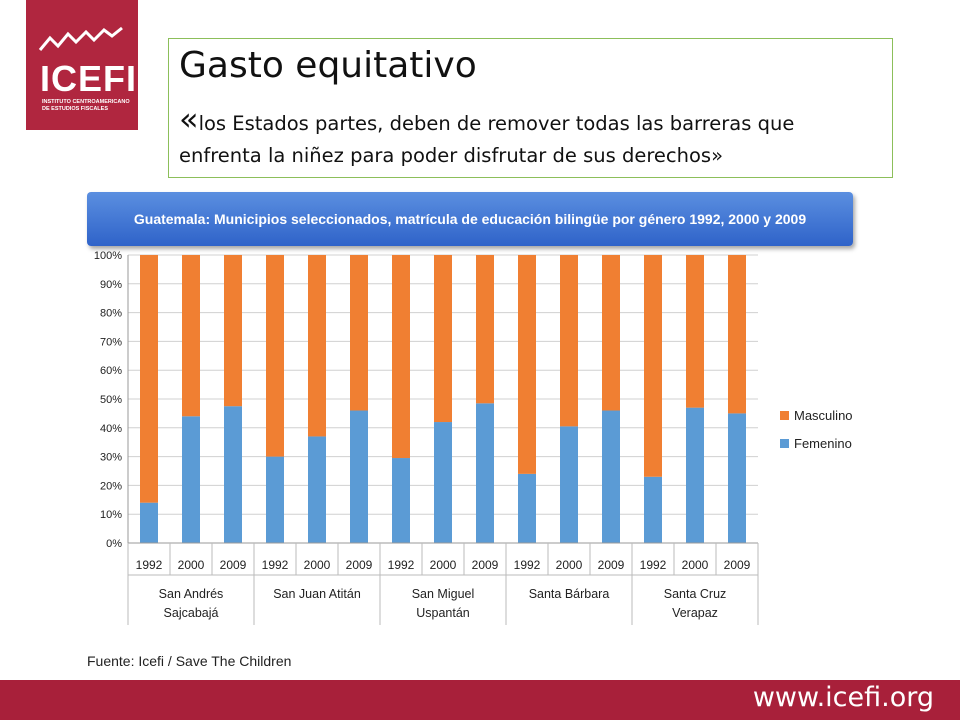 This screenshot has height=720, width=960. What do you see at coordinates (189, 119) in the screenshot?
I see `quote-open-mark: «` at bounding box center [189, 119].